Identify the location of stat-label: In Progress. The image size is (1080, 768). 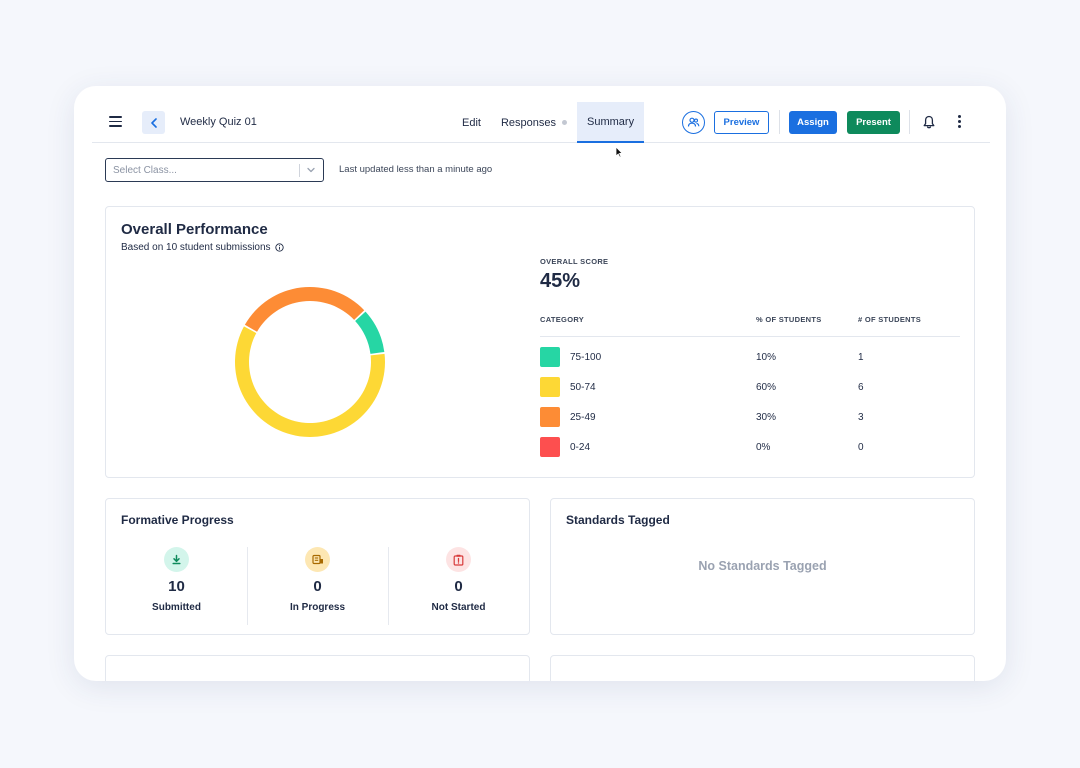
(317, 607).